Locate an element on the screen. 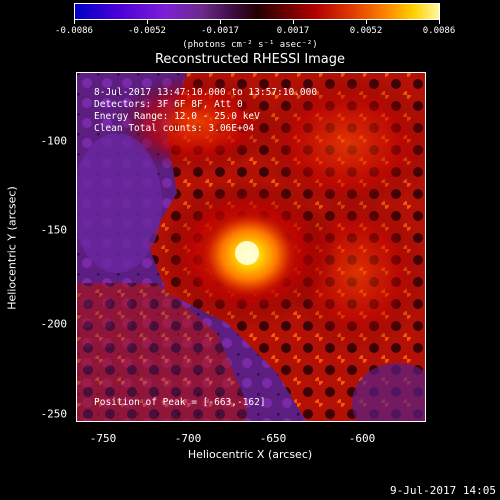  colorbar-label: -0.0017 is located at coordinates (220, 31).